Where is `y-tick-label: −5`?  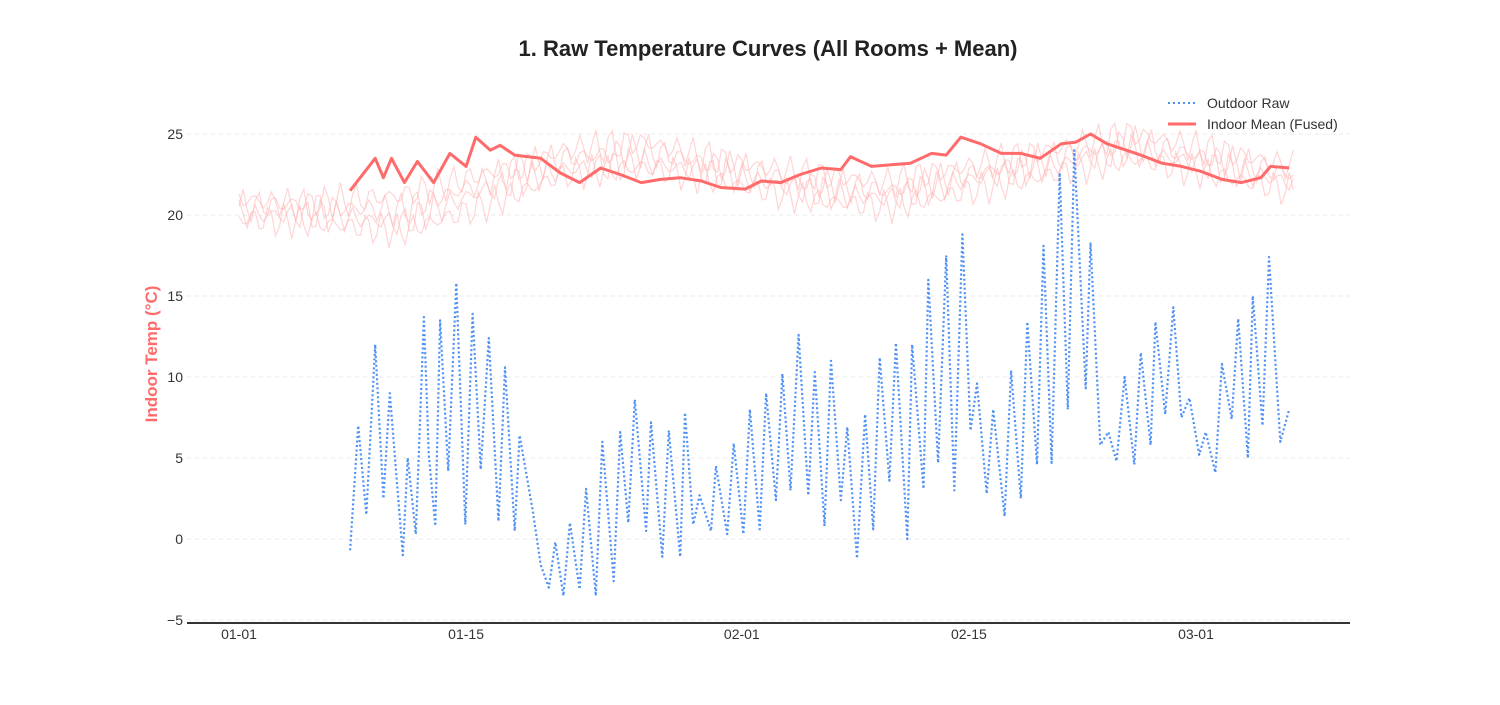 y-tick-label: −5 is located at coordinates (175, 620).